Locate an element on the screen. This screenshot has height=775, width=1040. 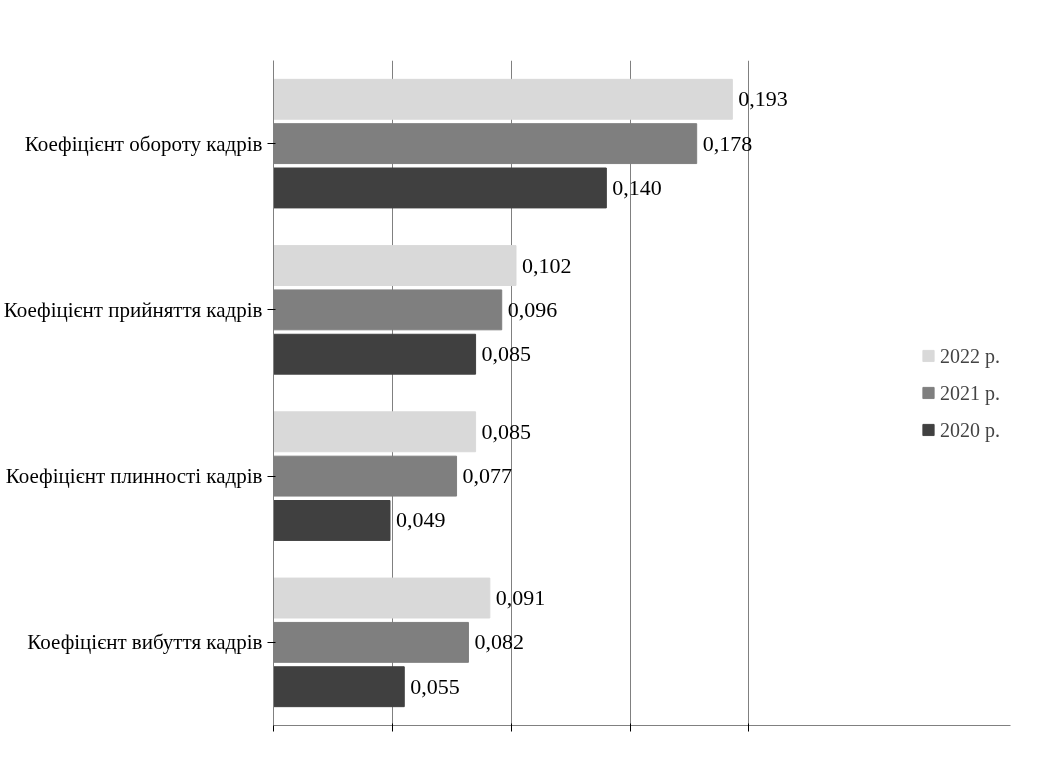
data-label: 0,178 is located at coordinates (727, 143).